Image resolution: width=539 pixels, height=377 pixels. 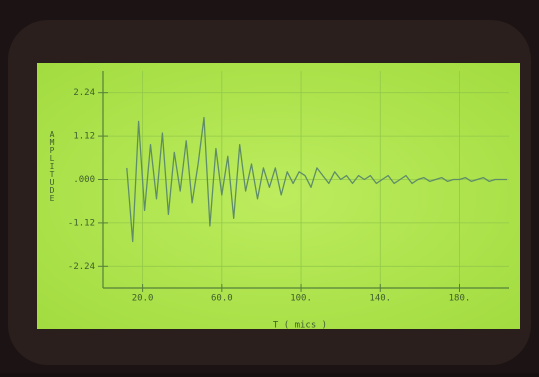 What do you see at coordinates (84, 93) in the screenshot?
I see `y-tick-label: 2.24` at bounding box center [84, 93].